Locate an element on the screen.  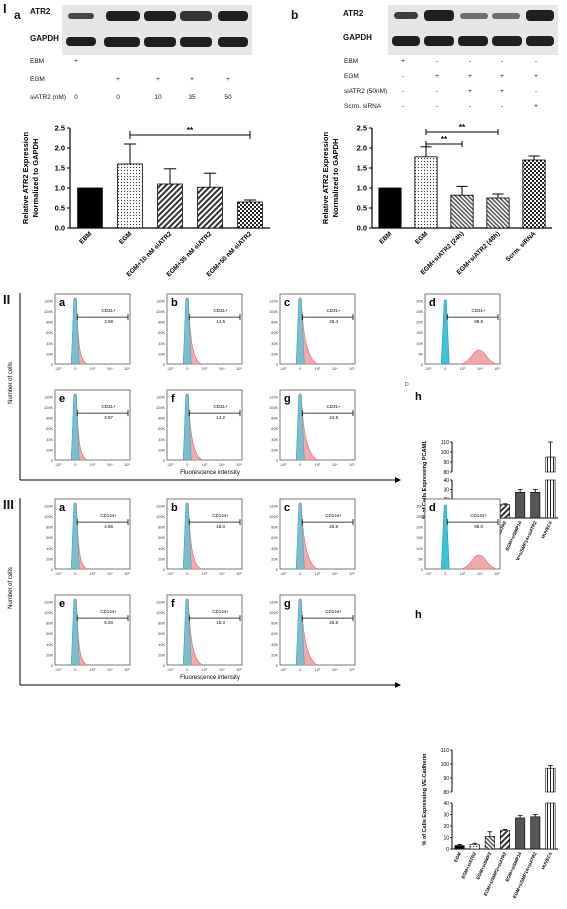
blot-label-gapdh-a: GAPDH is located at coordinates (44, 38).